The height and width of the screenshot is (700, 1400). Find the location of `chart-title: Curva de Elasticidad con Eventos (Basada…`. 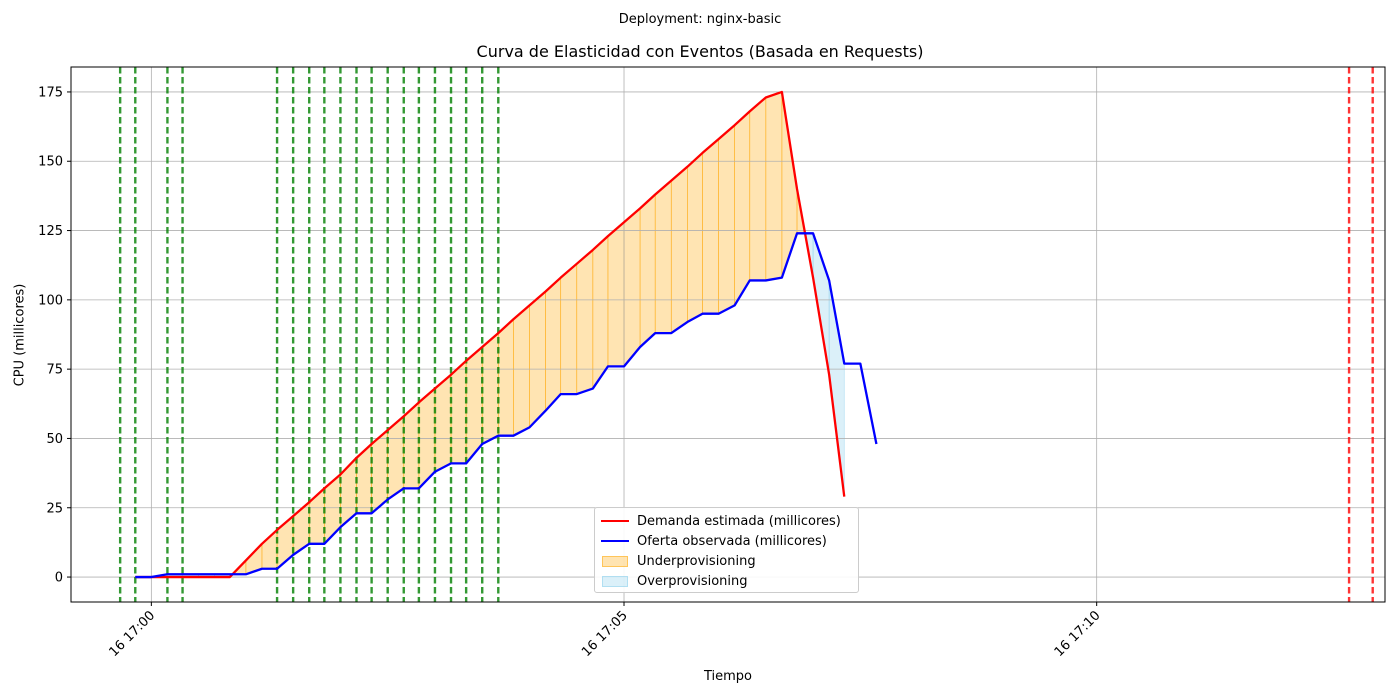

chart-title: Curva de Elasticidad con Eventos (Basada… is located at coordinates (700, 51).